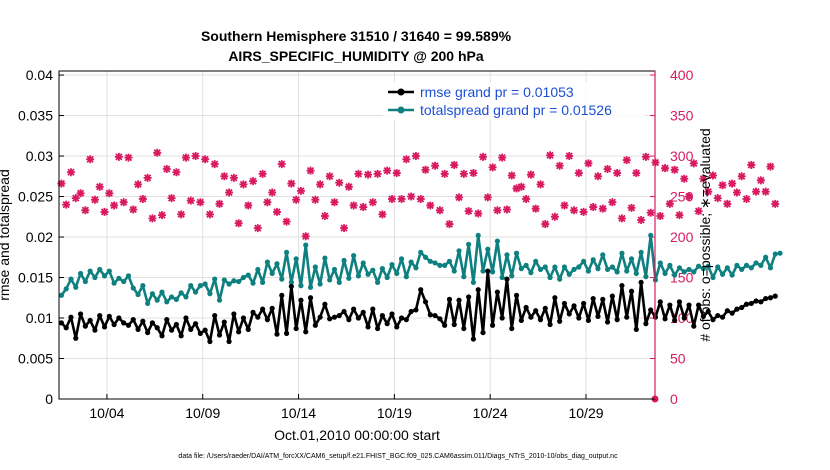 The image size is (830, 470). What do you see at coordinates (401, 92) in the screenshot?
I see `legend-rmse-marker` at bounding box center [401, 92].